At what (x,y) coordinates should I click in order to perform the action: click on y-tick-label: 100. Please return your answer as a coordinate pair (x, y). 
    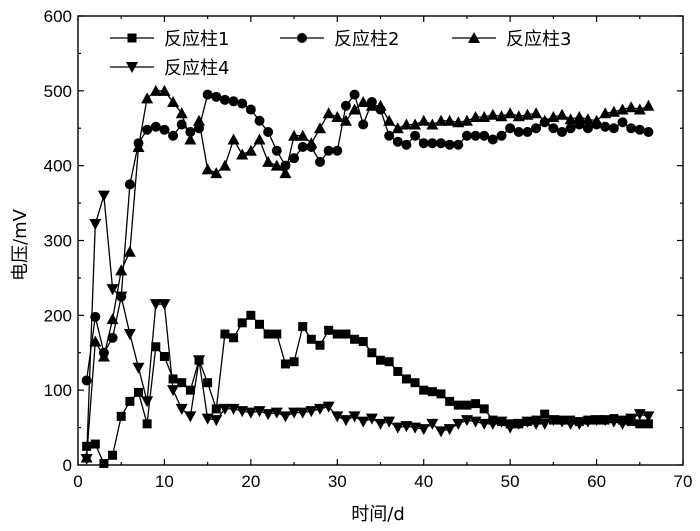
    Looking at the image, I should click on (58, 390).